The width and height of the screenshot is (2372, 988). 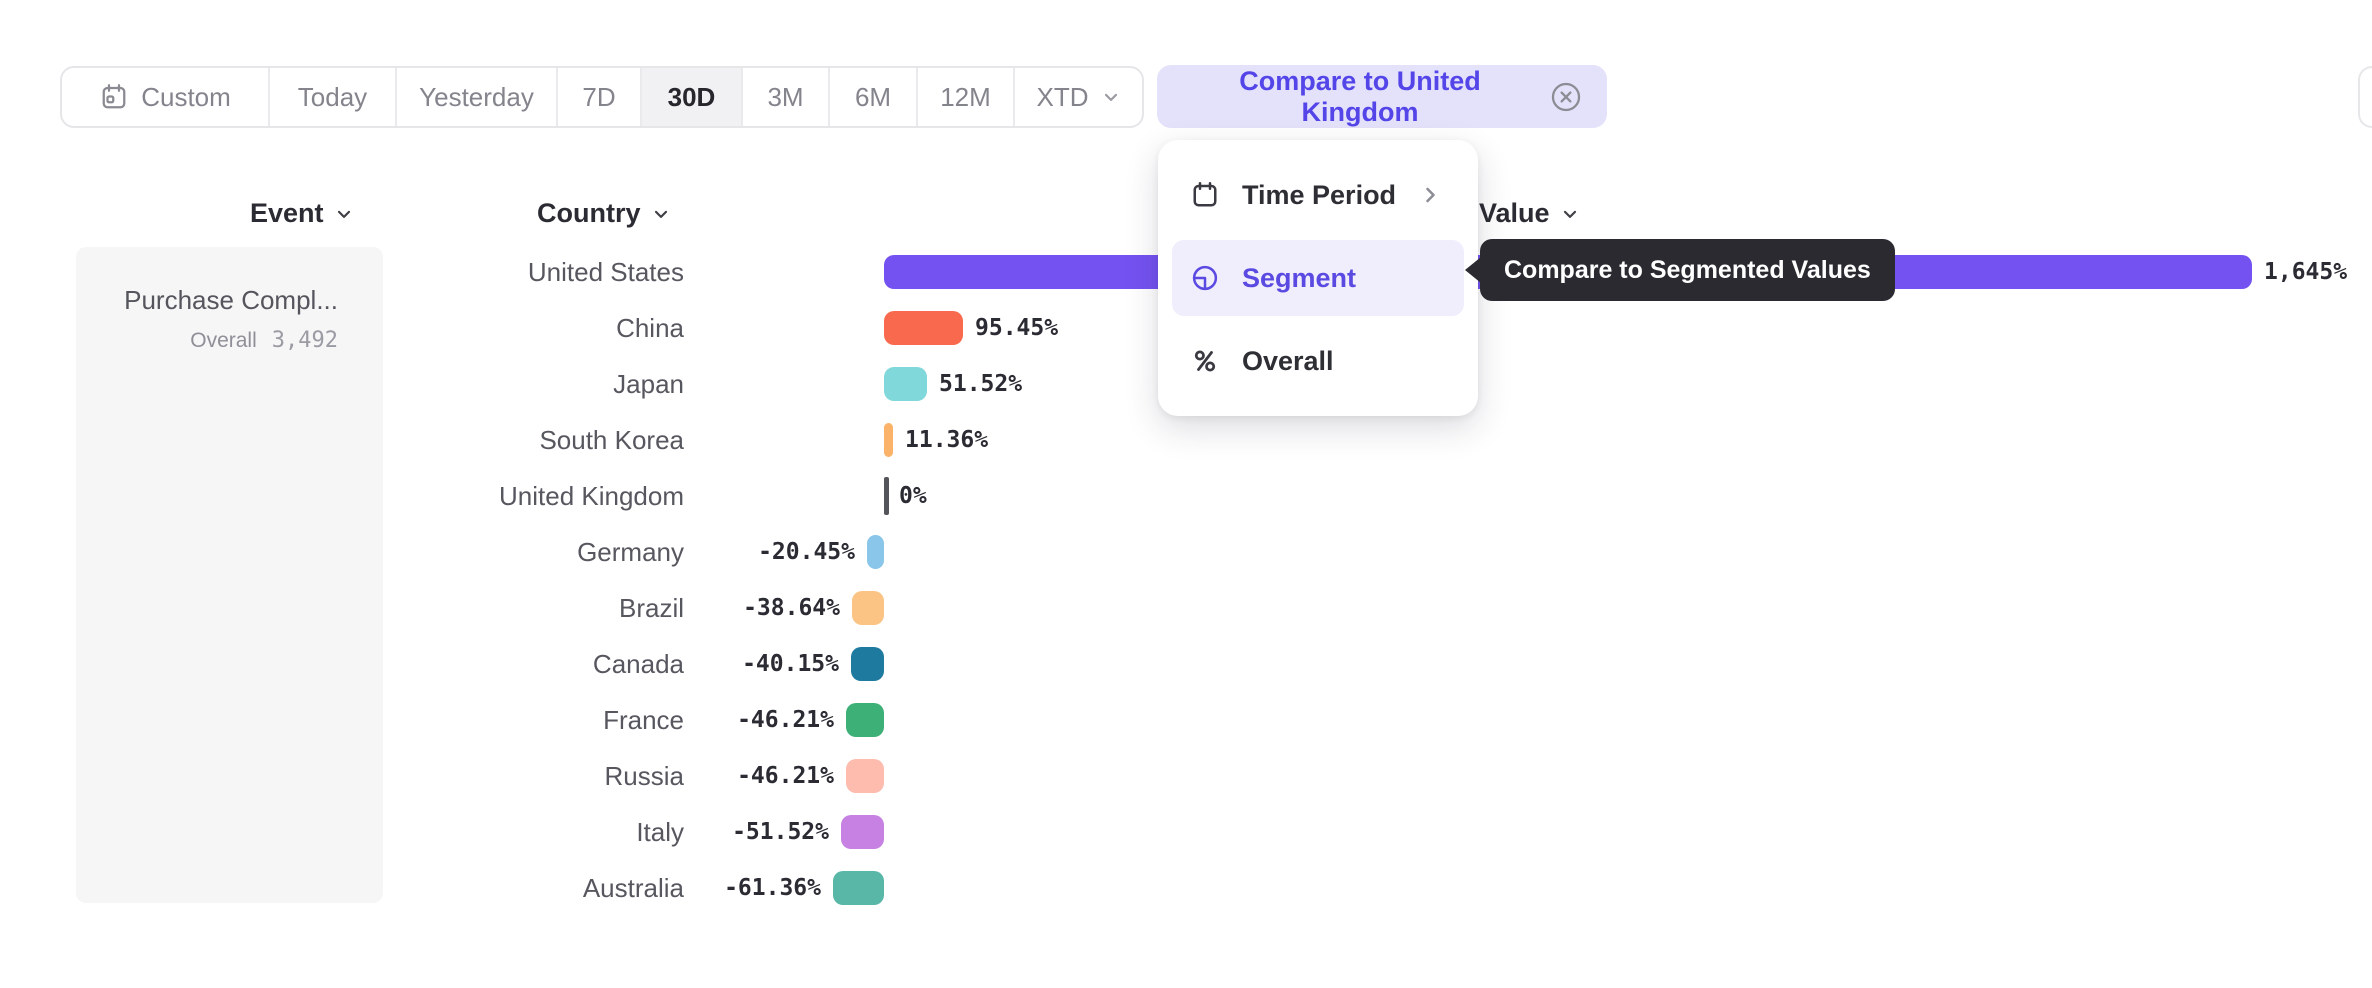 What do you see at coordinates (867, 664) in the screenshot?
I see `bar-canada` at bounding box center [867, 664].